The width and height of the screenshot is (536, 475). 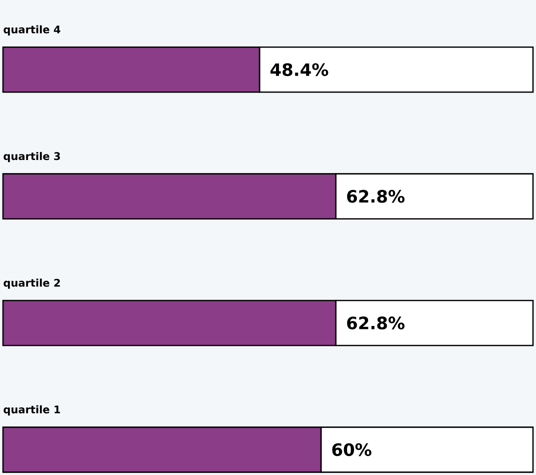 I want to click on y-tick-label: quartile 4, so click(x=32, y=30).